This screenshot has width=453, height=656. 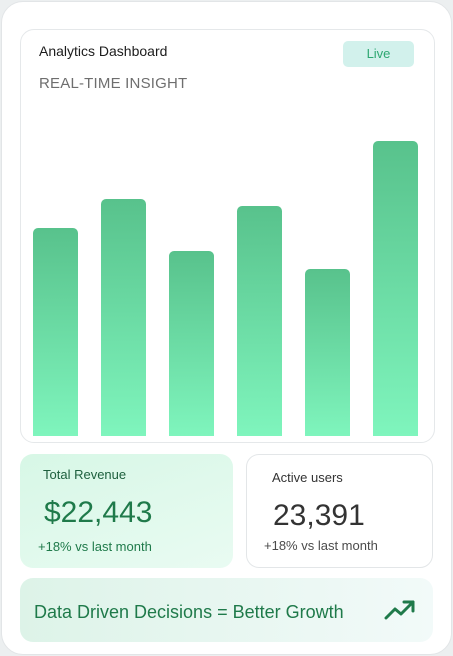 I want to click on trending-up-icon, so click(x=399, y=610).